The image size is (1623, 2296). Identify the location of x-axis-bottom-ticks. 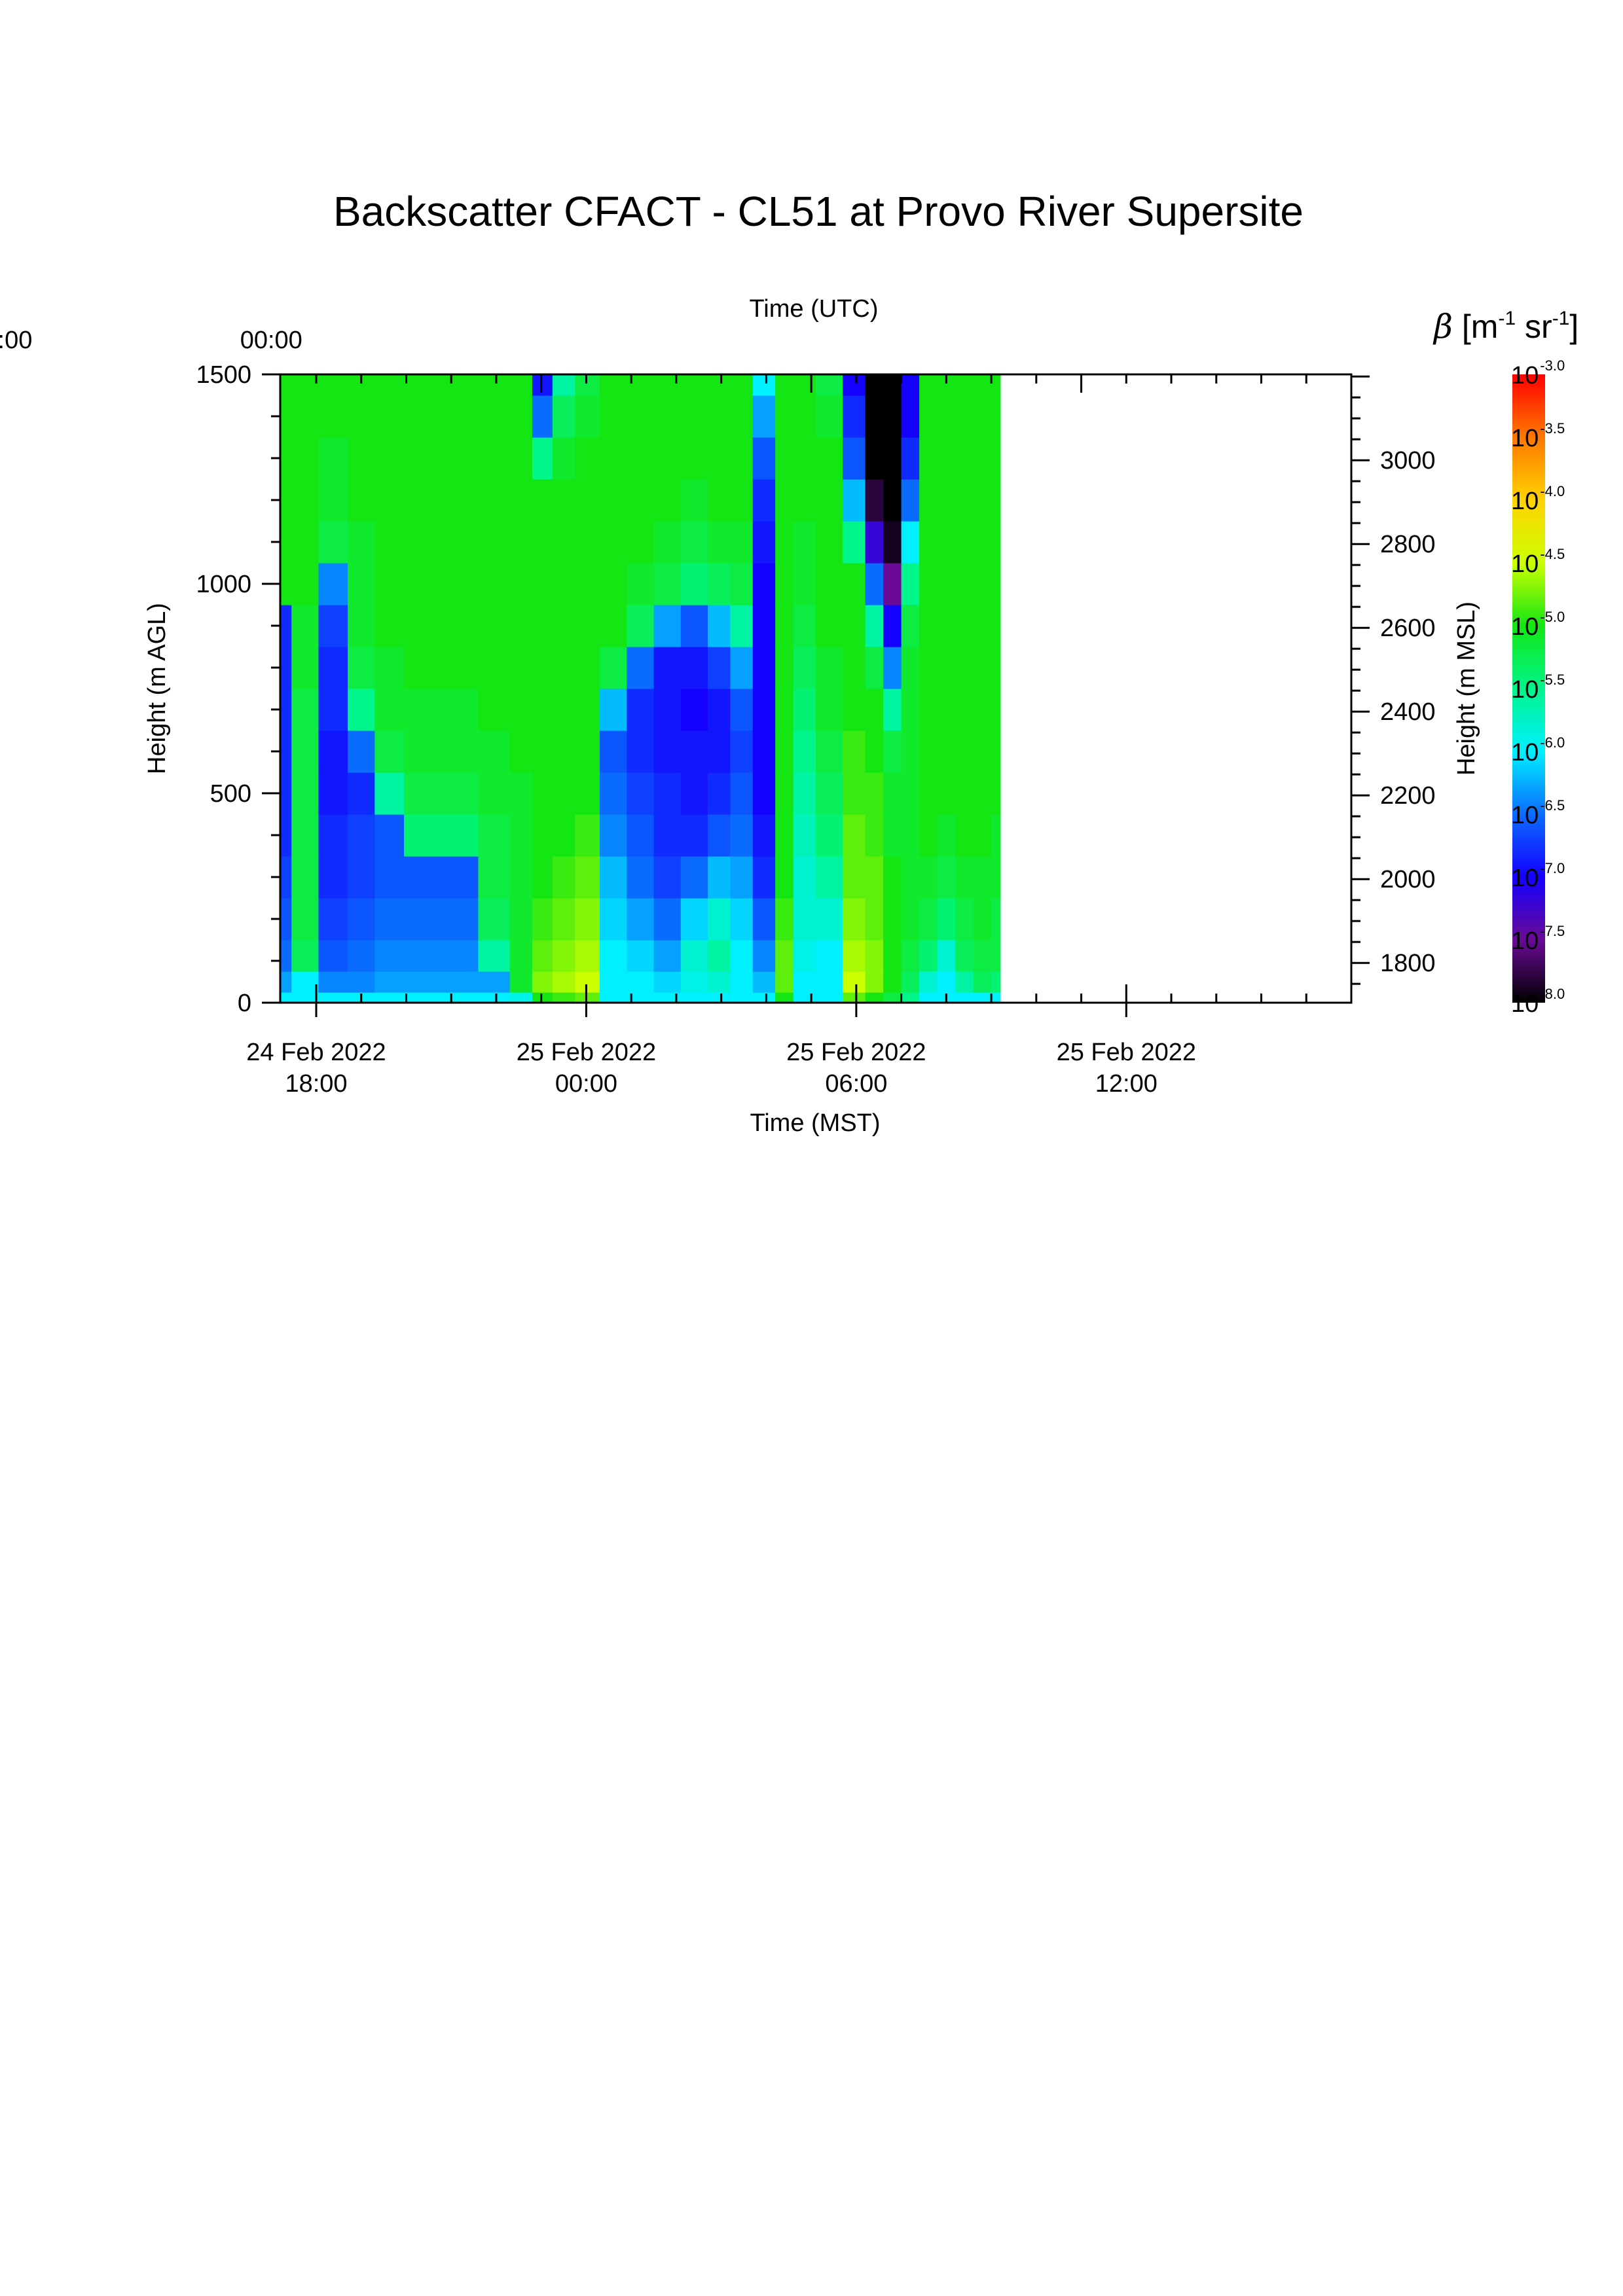
(834, 1000).